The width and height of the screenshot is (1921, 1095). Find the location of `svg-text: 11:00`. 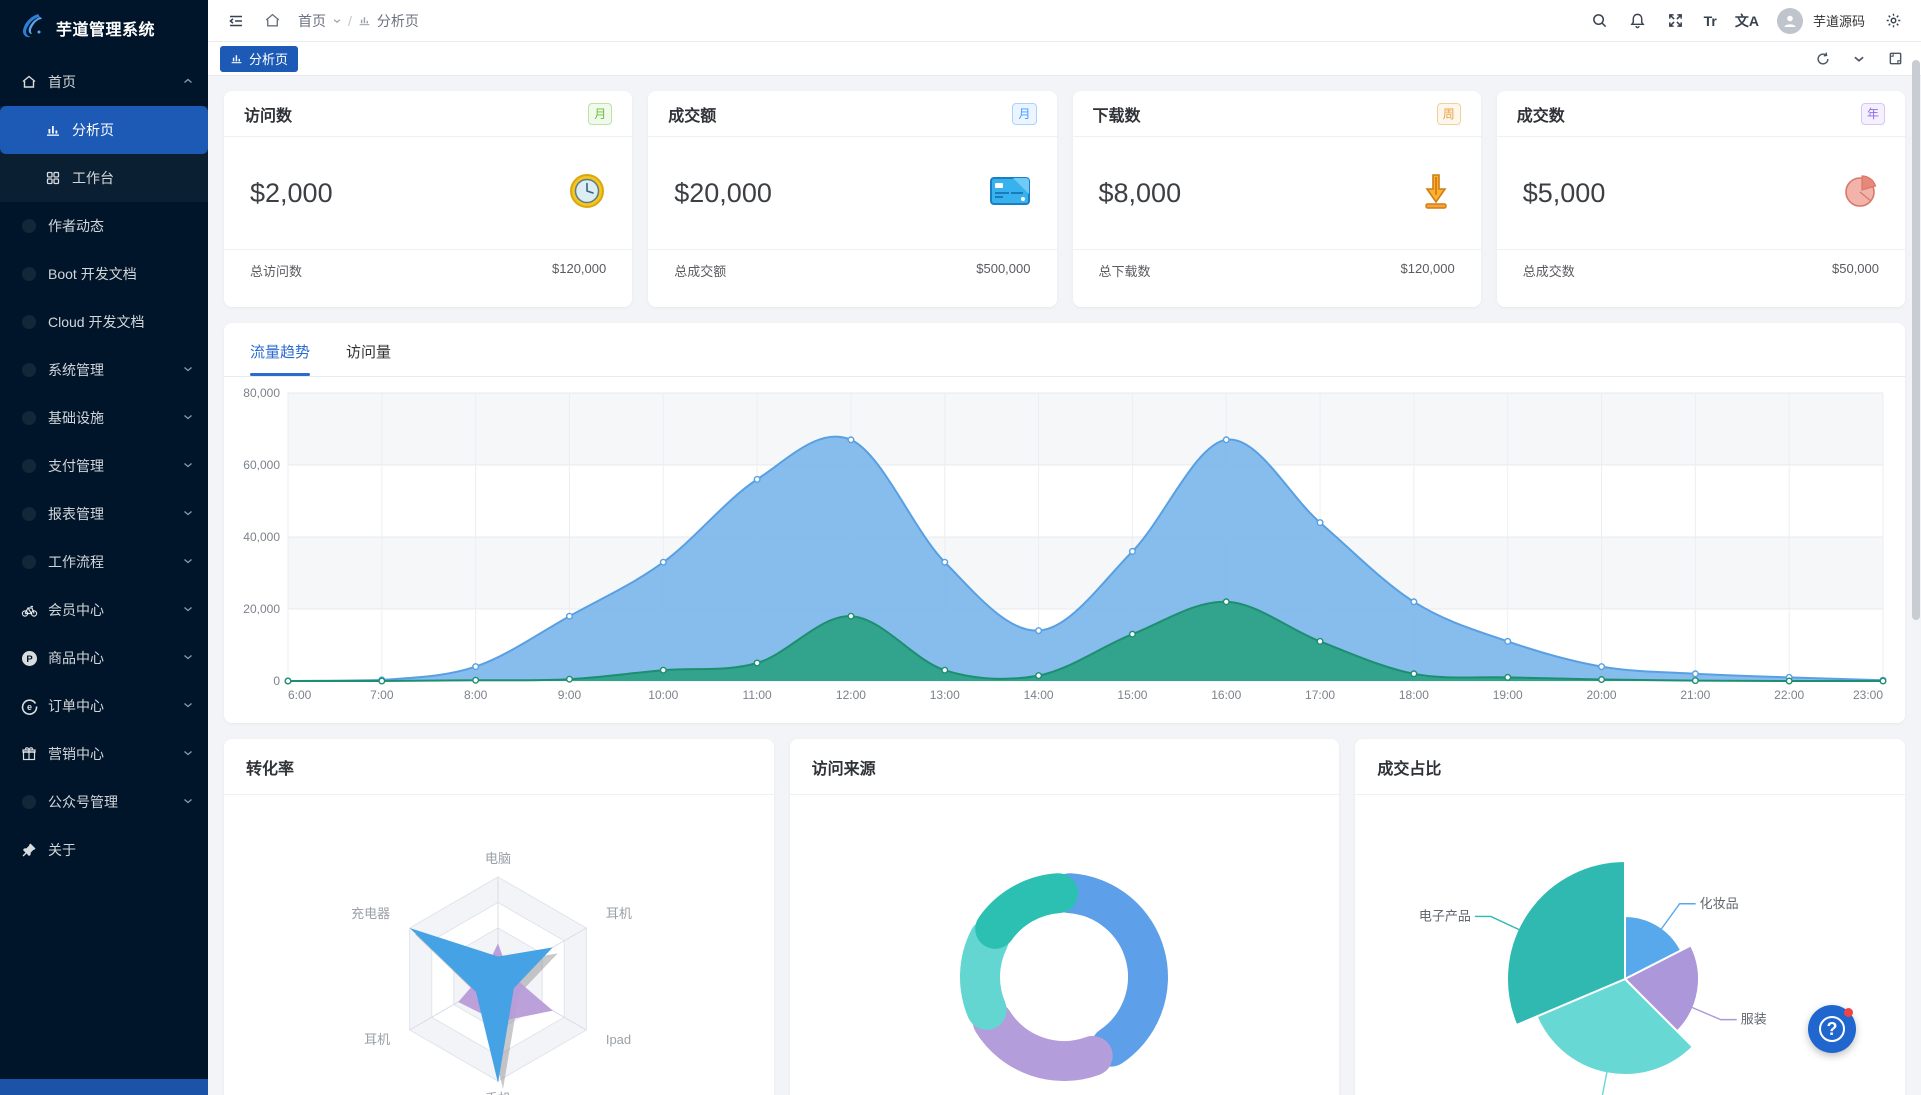

svg-text: 11:00 is located at coordinates (757, 695).